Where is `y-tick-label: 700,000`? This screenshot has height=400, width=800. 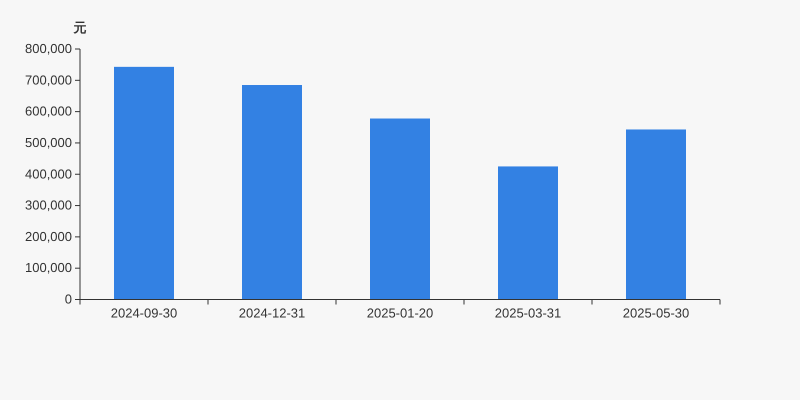 y-tick-label: 700,000 is located at coordinates (48, 80).